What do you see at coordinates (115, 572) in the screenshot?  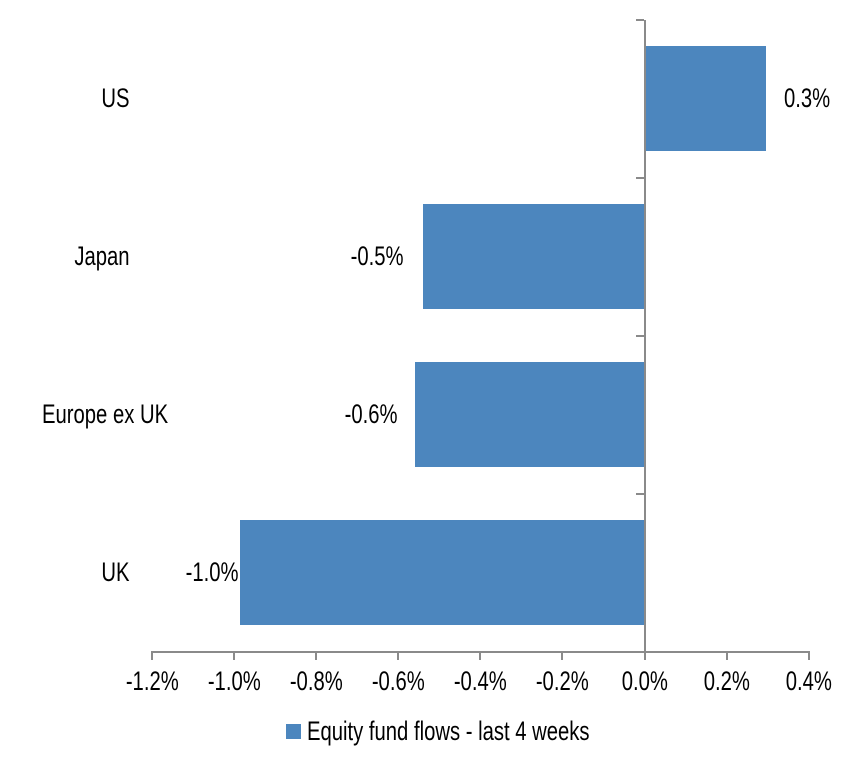 I see `category-label-uk-text: UK` at bounding box center [115, 572].